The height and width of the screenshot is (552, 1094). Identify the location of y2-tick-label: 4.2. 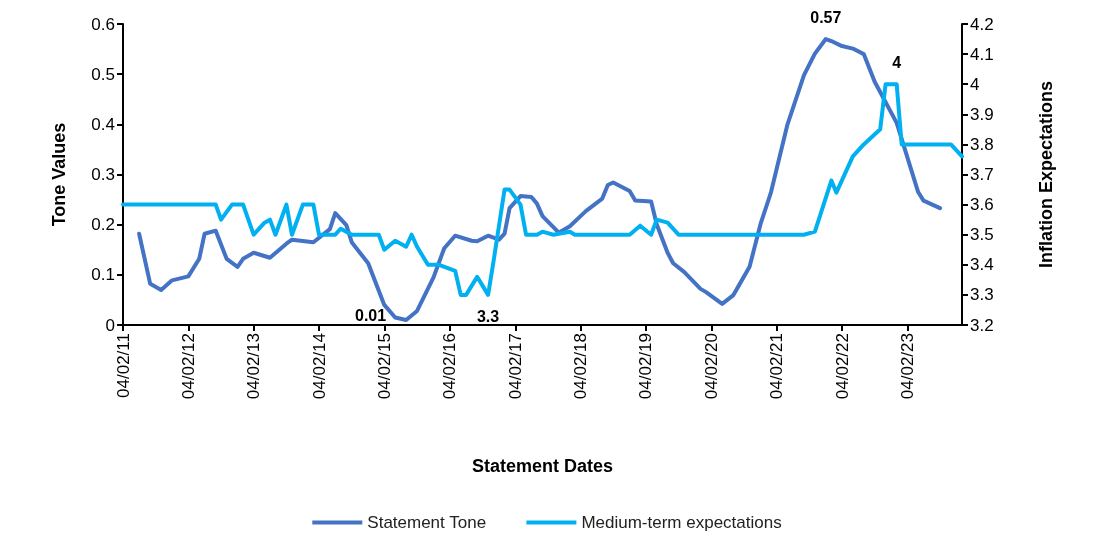
(982, 24).